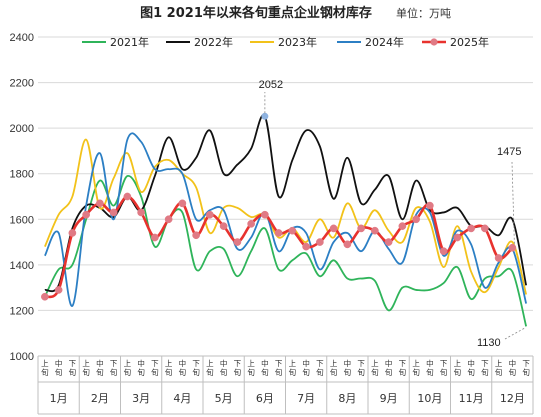 This screenshot has height=417, width=541. I want to click on y-tick-label: 2200, so click(22, 84).